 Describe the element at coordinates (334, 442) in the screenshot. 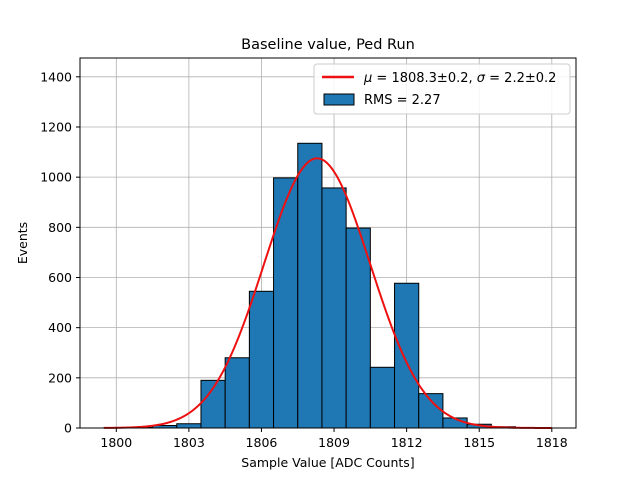

I see `x-tick-label: 1809` at that location.